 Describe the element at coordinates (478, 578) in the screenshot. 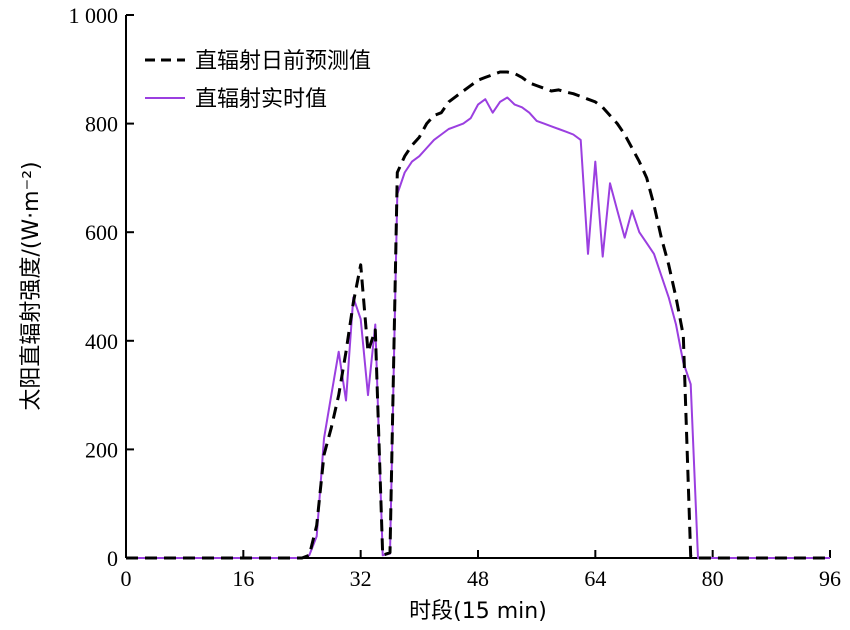

I see `x-tick-label: 48` at that location.